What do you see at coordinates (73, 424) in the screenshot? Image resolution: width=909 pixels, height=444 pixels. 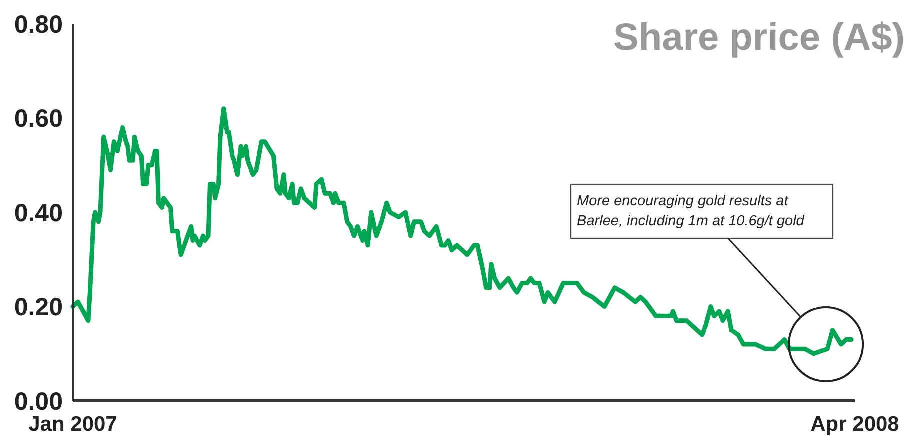 I see `x-tick-label: Jan 2007` at bounding box center [73, 424].